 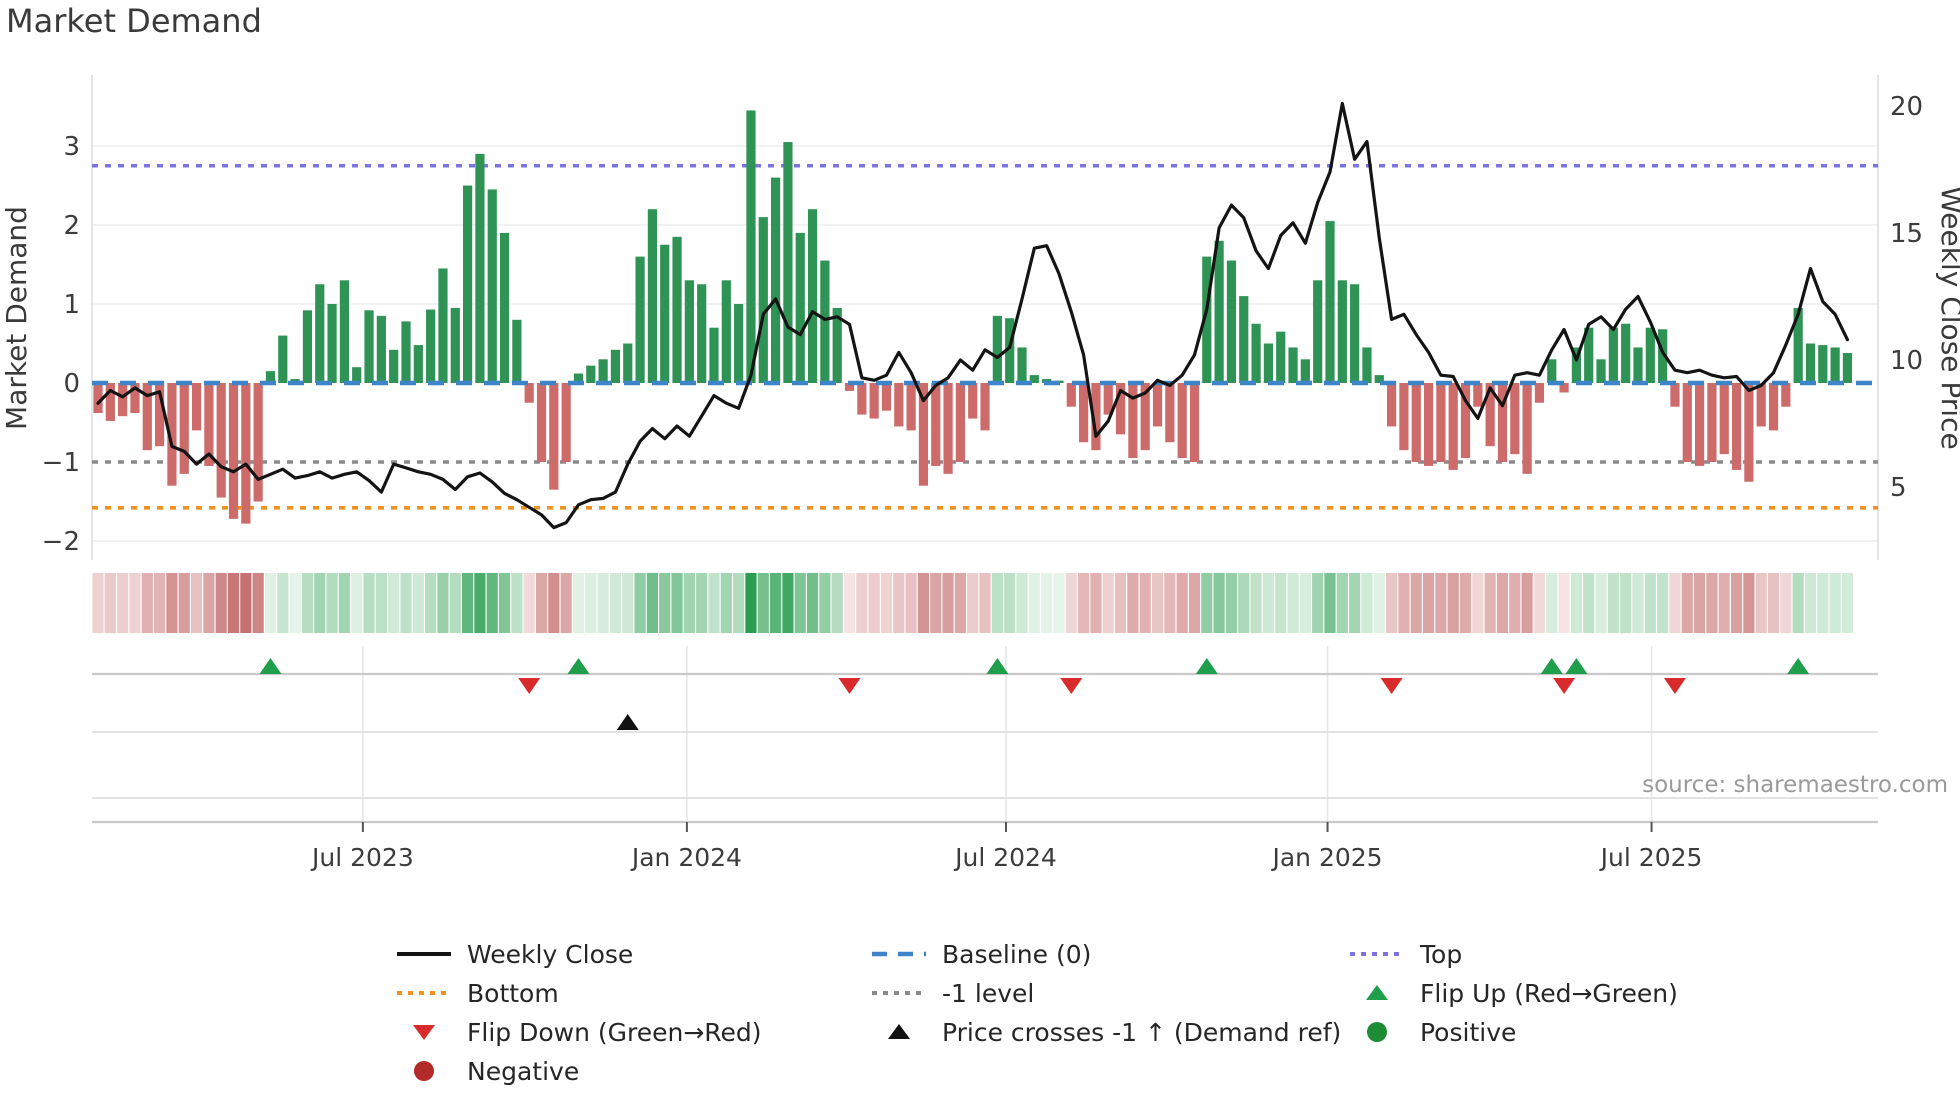 What do you see at coordinates (627, 722) in the screenshot?
I see `price-cross-marker` at bounding box center [627, 722].